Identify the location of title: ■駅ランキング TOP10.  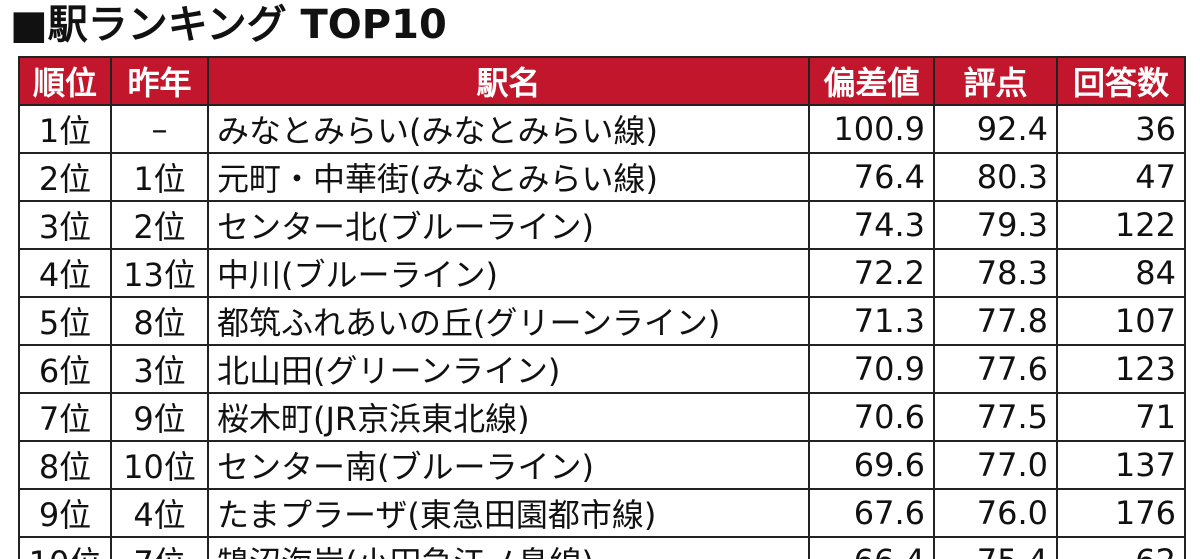
(228, 25).